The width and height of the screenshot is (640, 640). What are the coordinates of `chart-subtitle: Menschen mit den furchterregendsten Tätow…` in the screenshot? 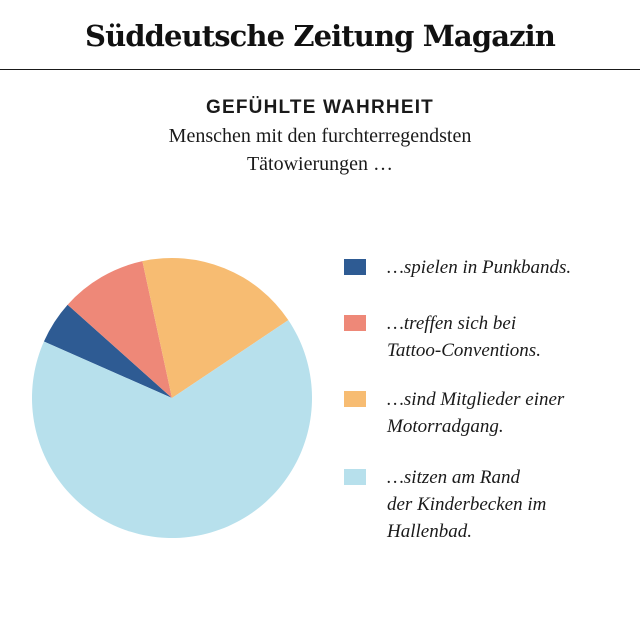 It's located at (320, 150).